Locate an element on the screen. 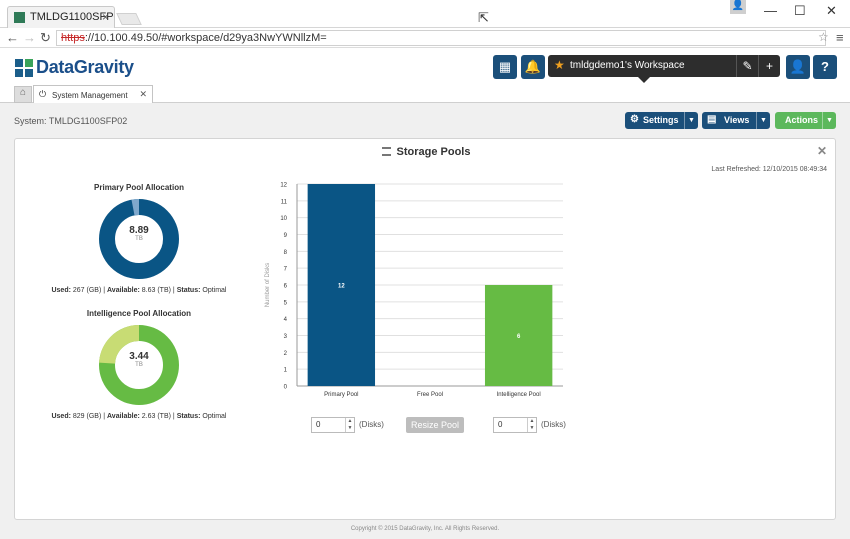  y-axis-label: Number of Disks is located at coordinates (268, 285).